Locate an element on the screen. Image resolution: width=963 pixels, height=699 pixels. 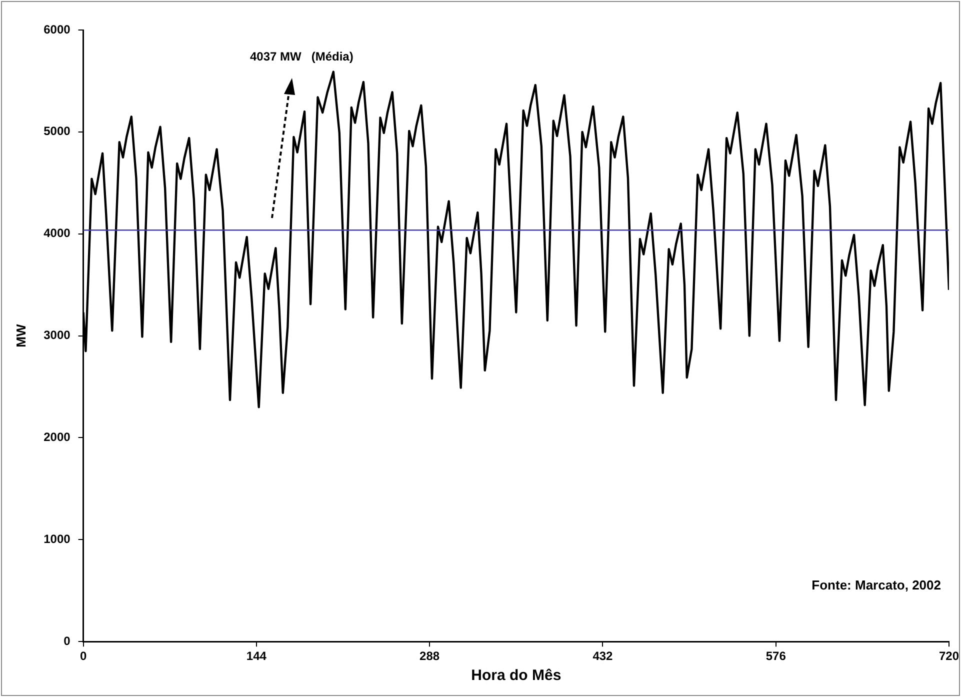
x-tick-label: 0 is located at coordinates (83, 656).